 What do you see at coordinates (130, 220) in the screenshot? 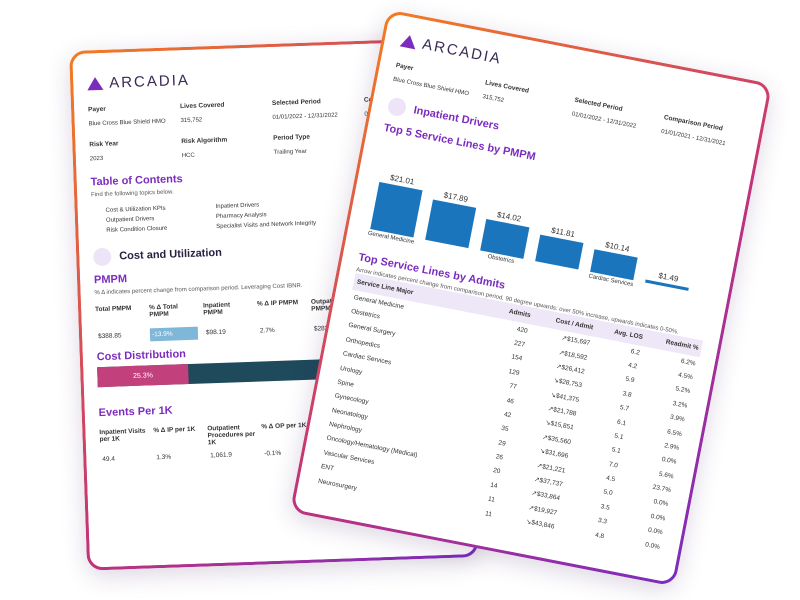
I see `toc-item: Outpatient Drivers` at bounding box center [130, 220].